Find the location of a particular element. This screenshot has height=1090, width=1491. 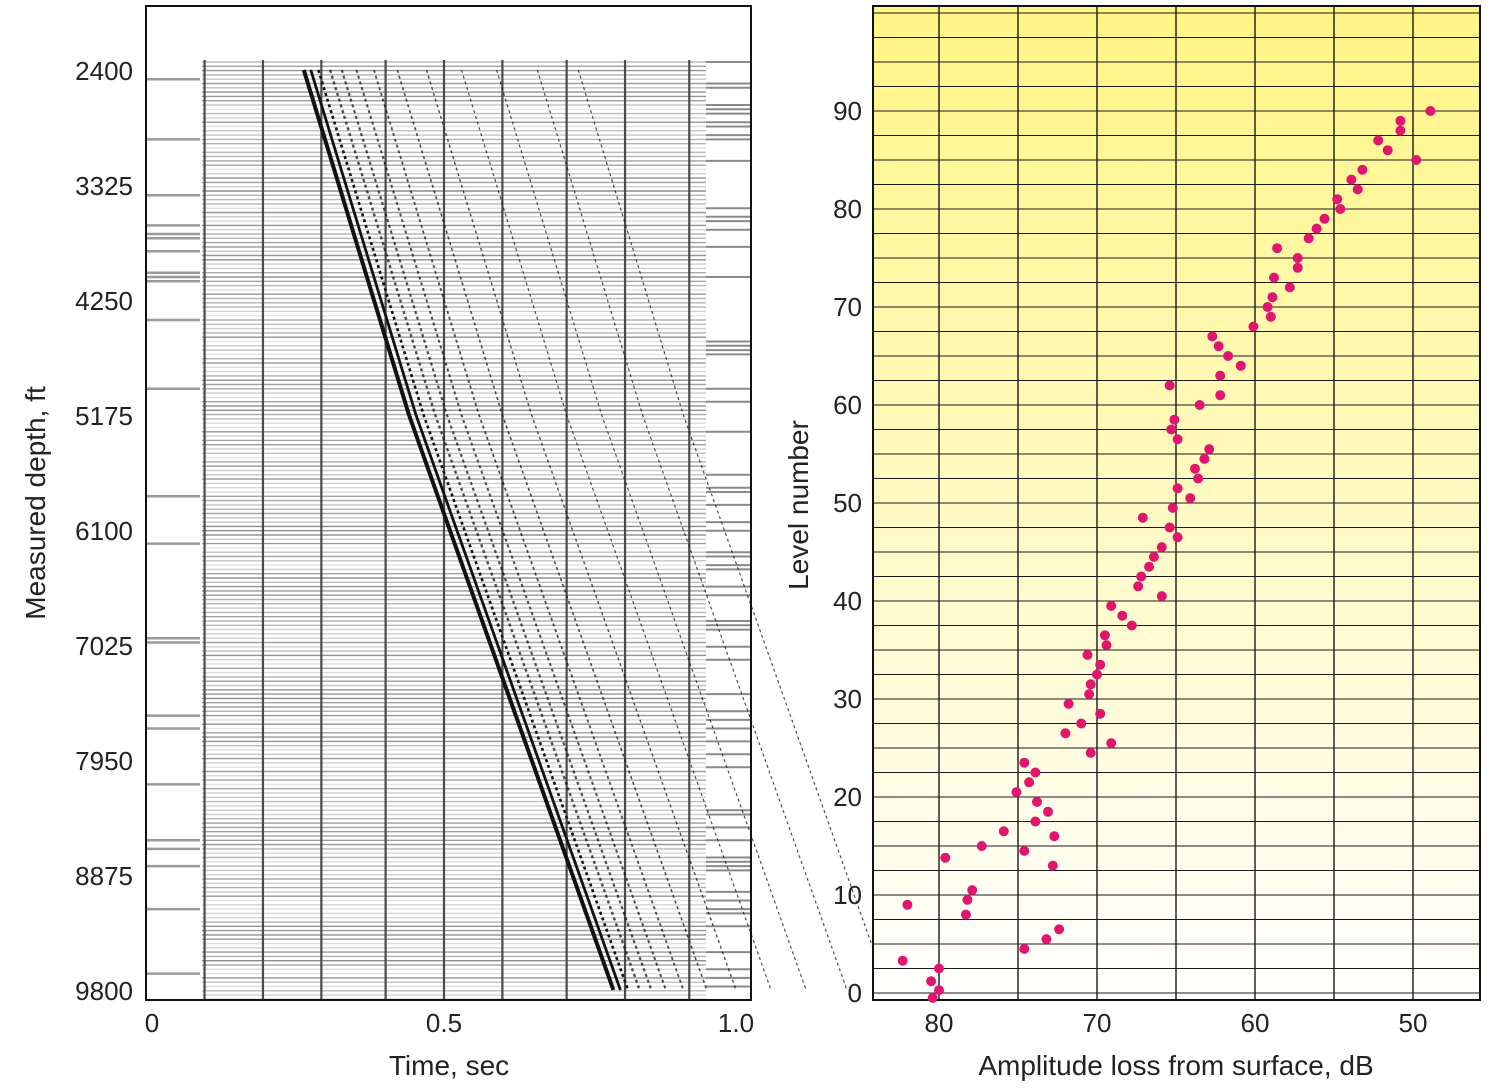

depth-tick-label: 8875 is located at coordinates (104, 876).